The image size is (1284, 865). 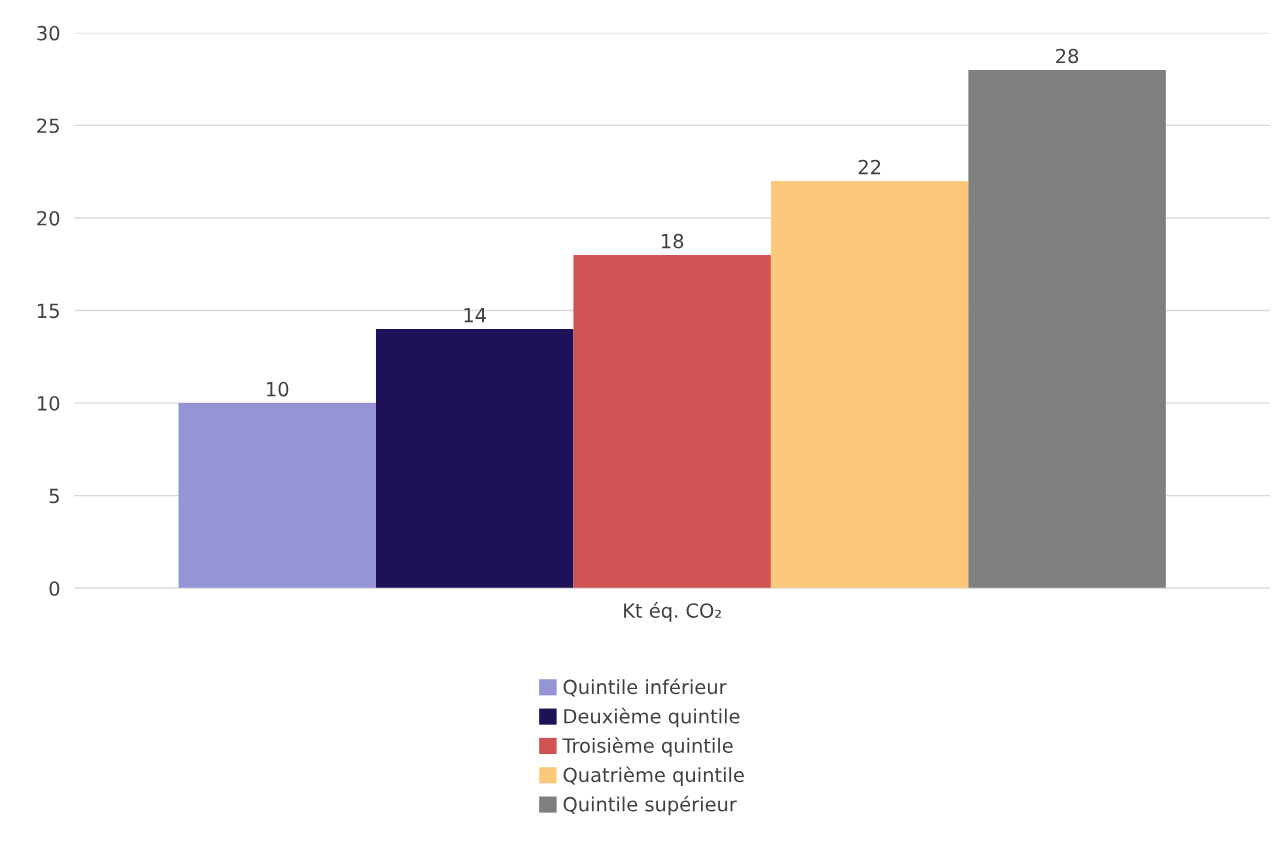 I want to click on y-tick-label: 0, so click(x=54, y=588).